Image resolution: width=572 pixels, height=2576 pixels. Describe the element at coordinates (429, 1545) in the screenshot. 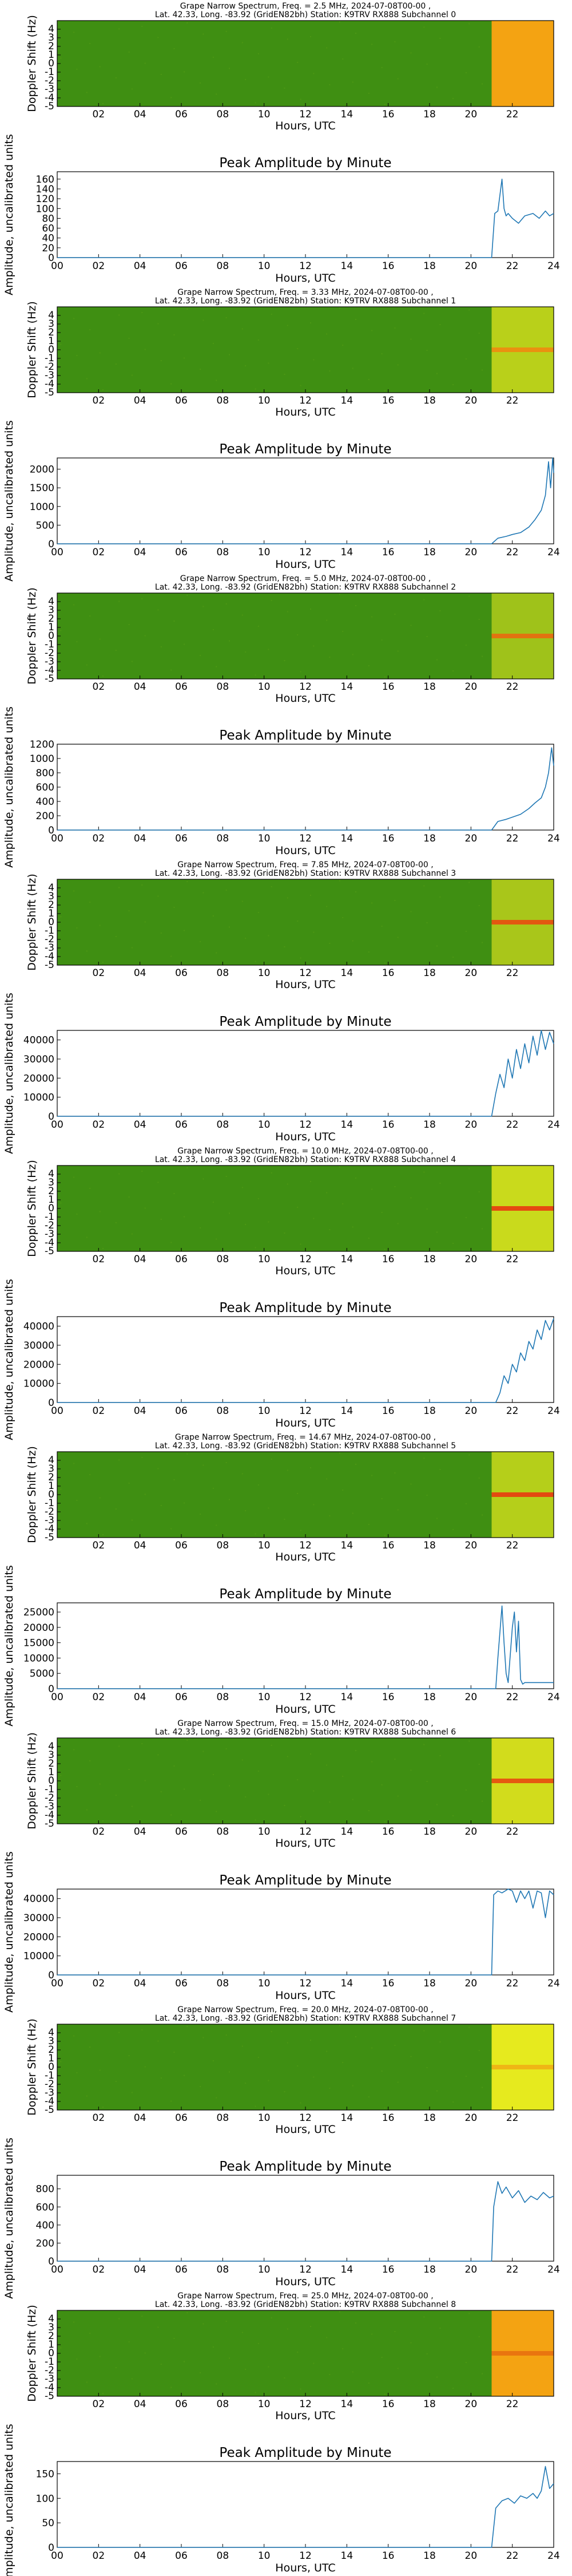

I see `spectrum-x-tick-label: 18` at that location.